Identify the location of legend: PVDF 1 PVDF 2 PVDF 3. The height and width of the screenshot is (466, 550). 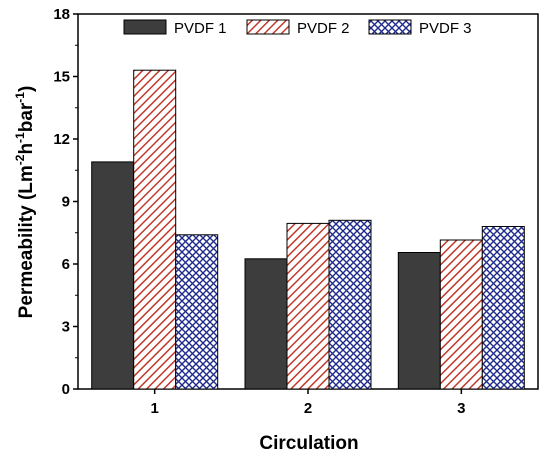
(297, 28).